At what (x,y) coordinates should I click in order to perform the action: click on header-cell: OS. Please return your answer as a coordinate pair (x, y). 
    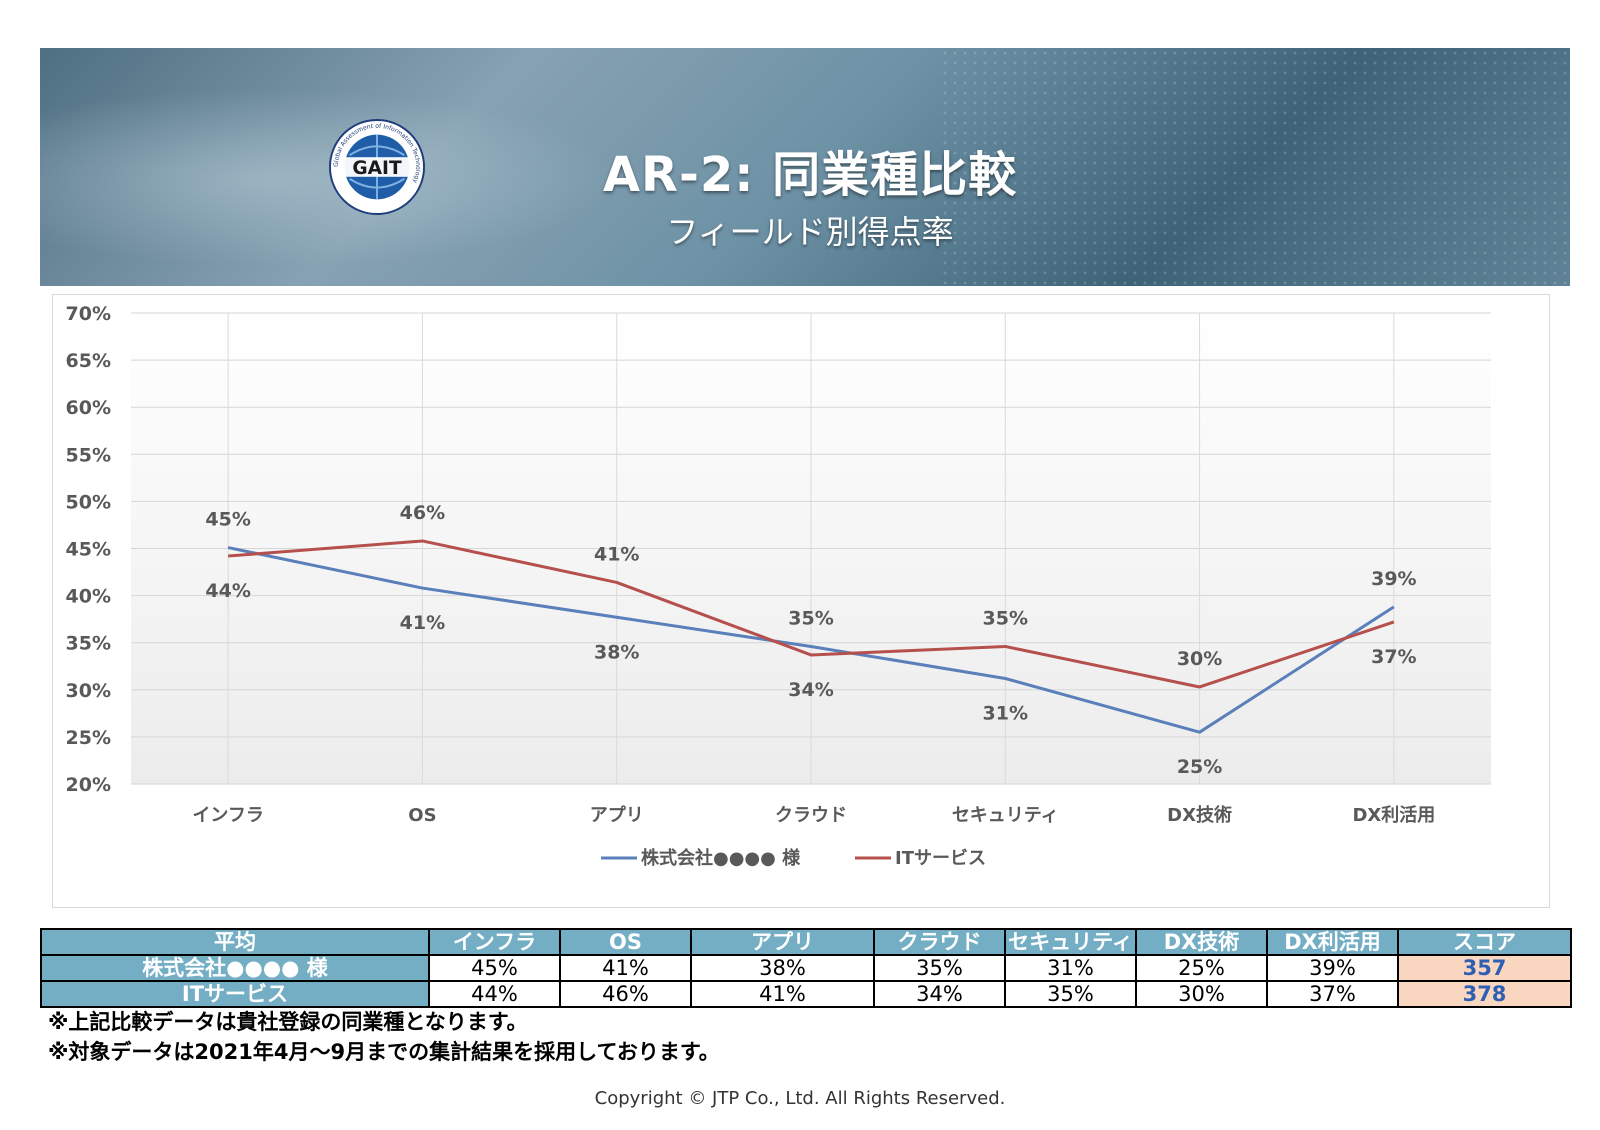
    Looking at the image, I should click on (625, 942).